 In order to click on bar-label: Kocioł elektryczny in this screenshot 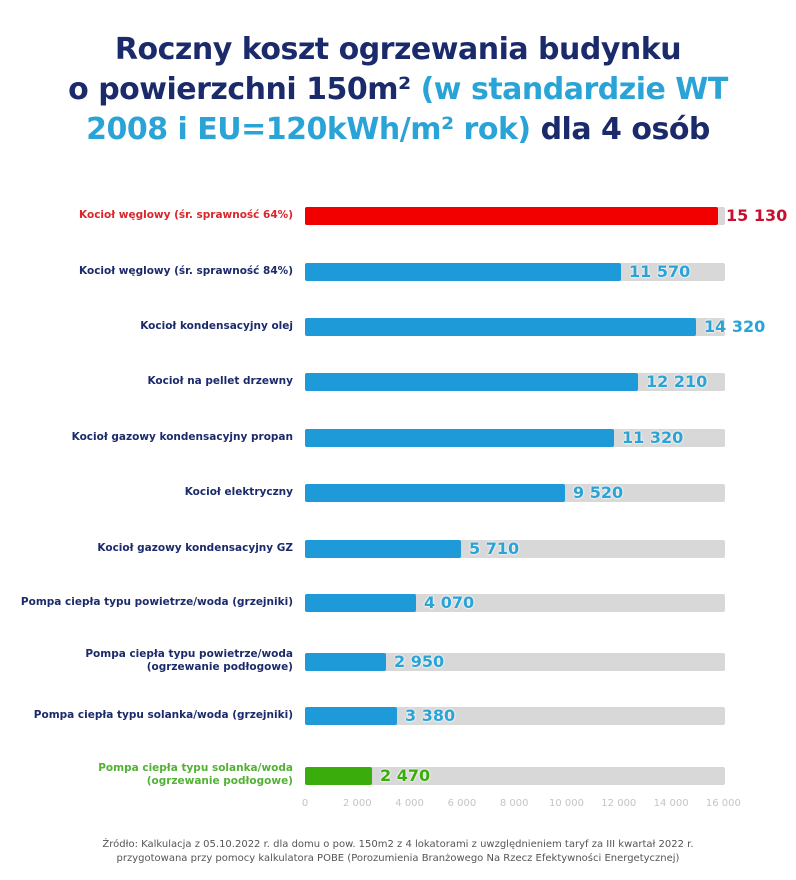, I will do `click(238, 492)`.